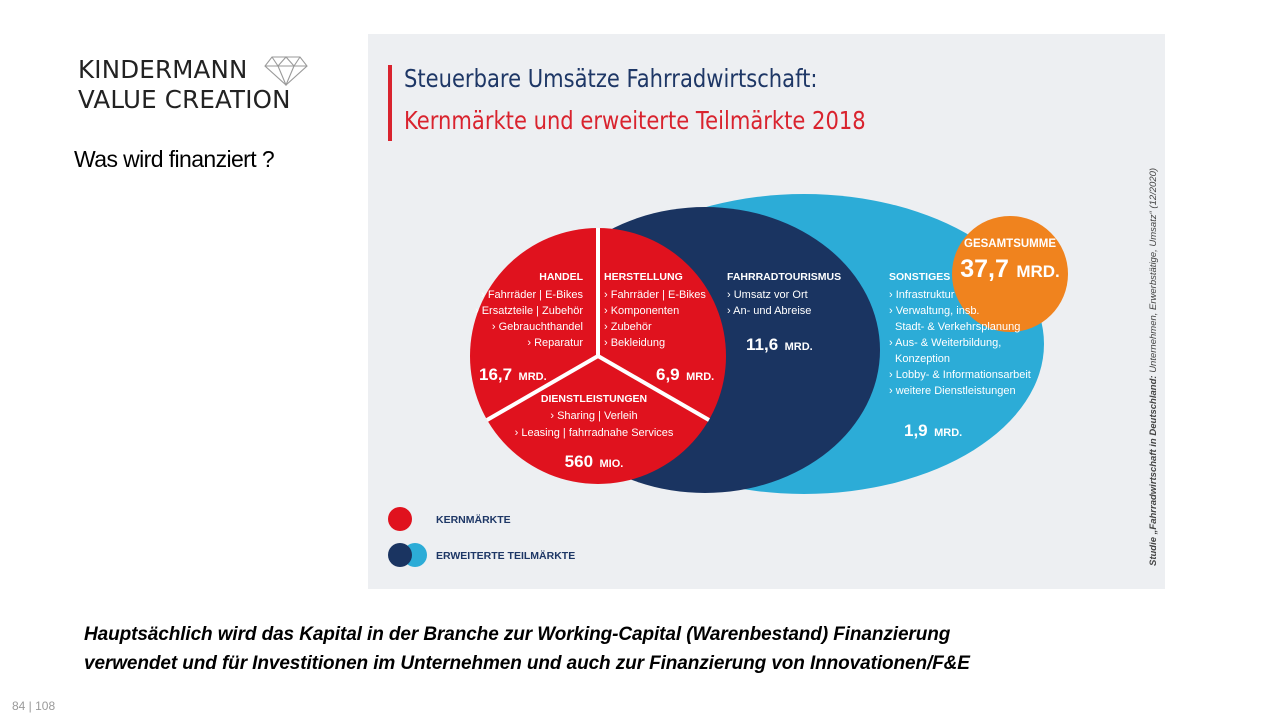  What do you see at coordinates (1037, 271) in the screenshot?
I see `total-unit: MRD.` at bounding box center [1037, 271].